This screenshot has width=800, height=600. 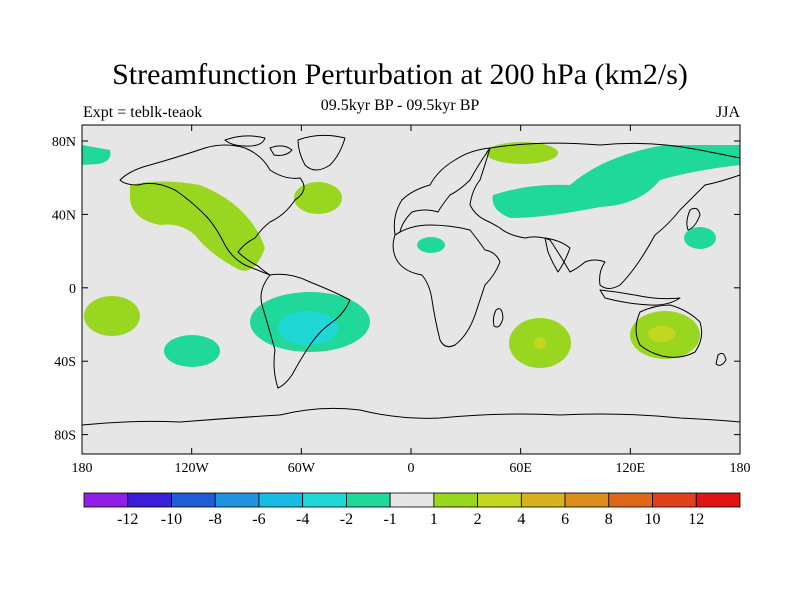 What do you see at coordinates (565, 519) in the screenshot?
I see `colorbar-label: 6` at bounding box center [565, 519].